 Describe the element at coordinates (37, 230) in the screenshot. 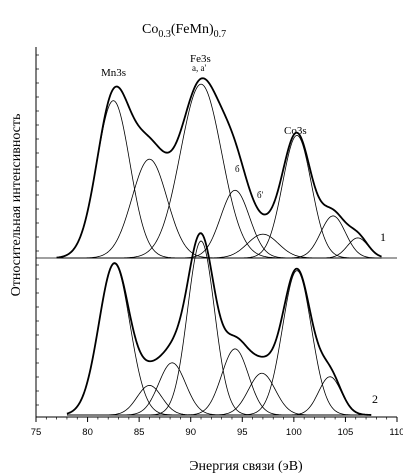

I see `y-minor-ticks` at that location.